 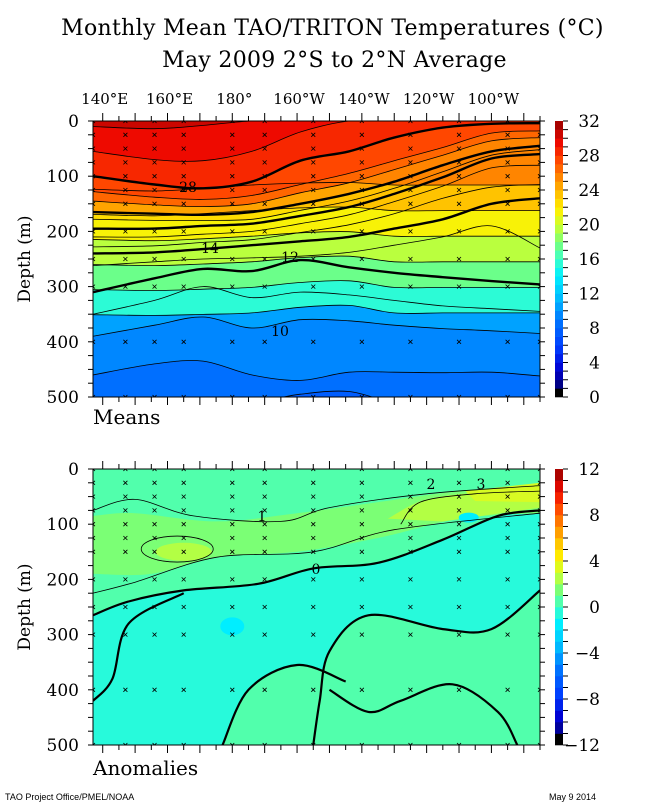 I want to click on colorbar-label: 16, so click(x=589, y=260).